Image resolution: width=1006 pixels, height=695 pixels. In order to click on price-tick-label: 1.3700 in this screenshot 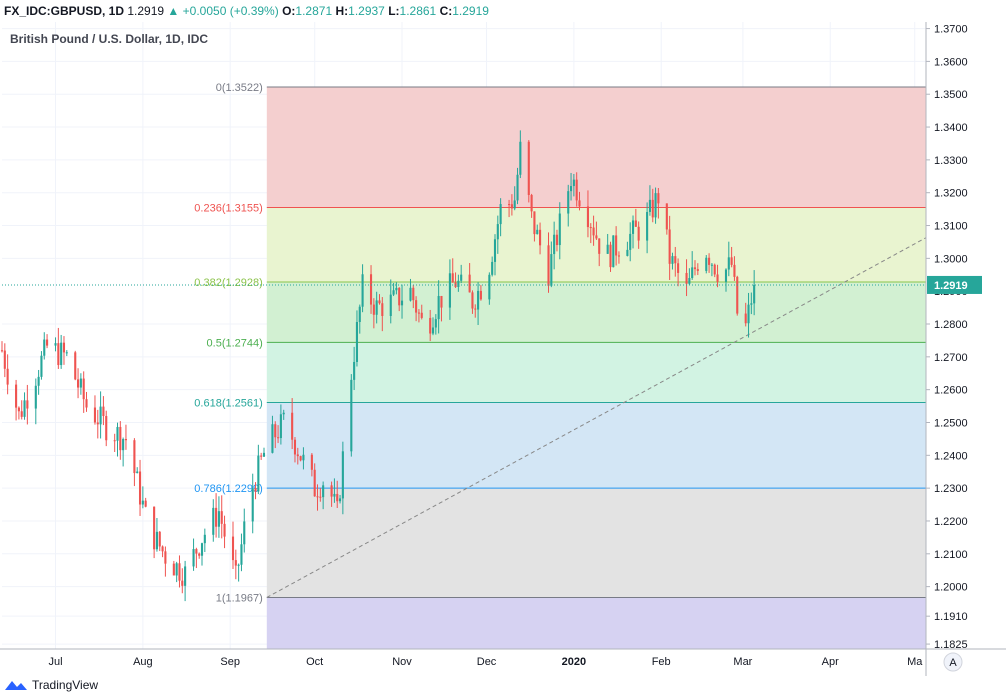, I will do `click(951, 30)`.